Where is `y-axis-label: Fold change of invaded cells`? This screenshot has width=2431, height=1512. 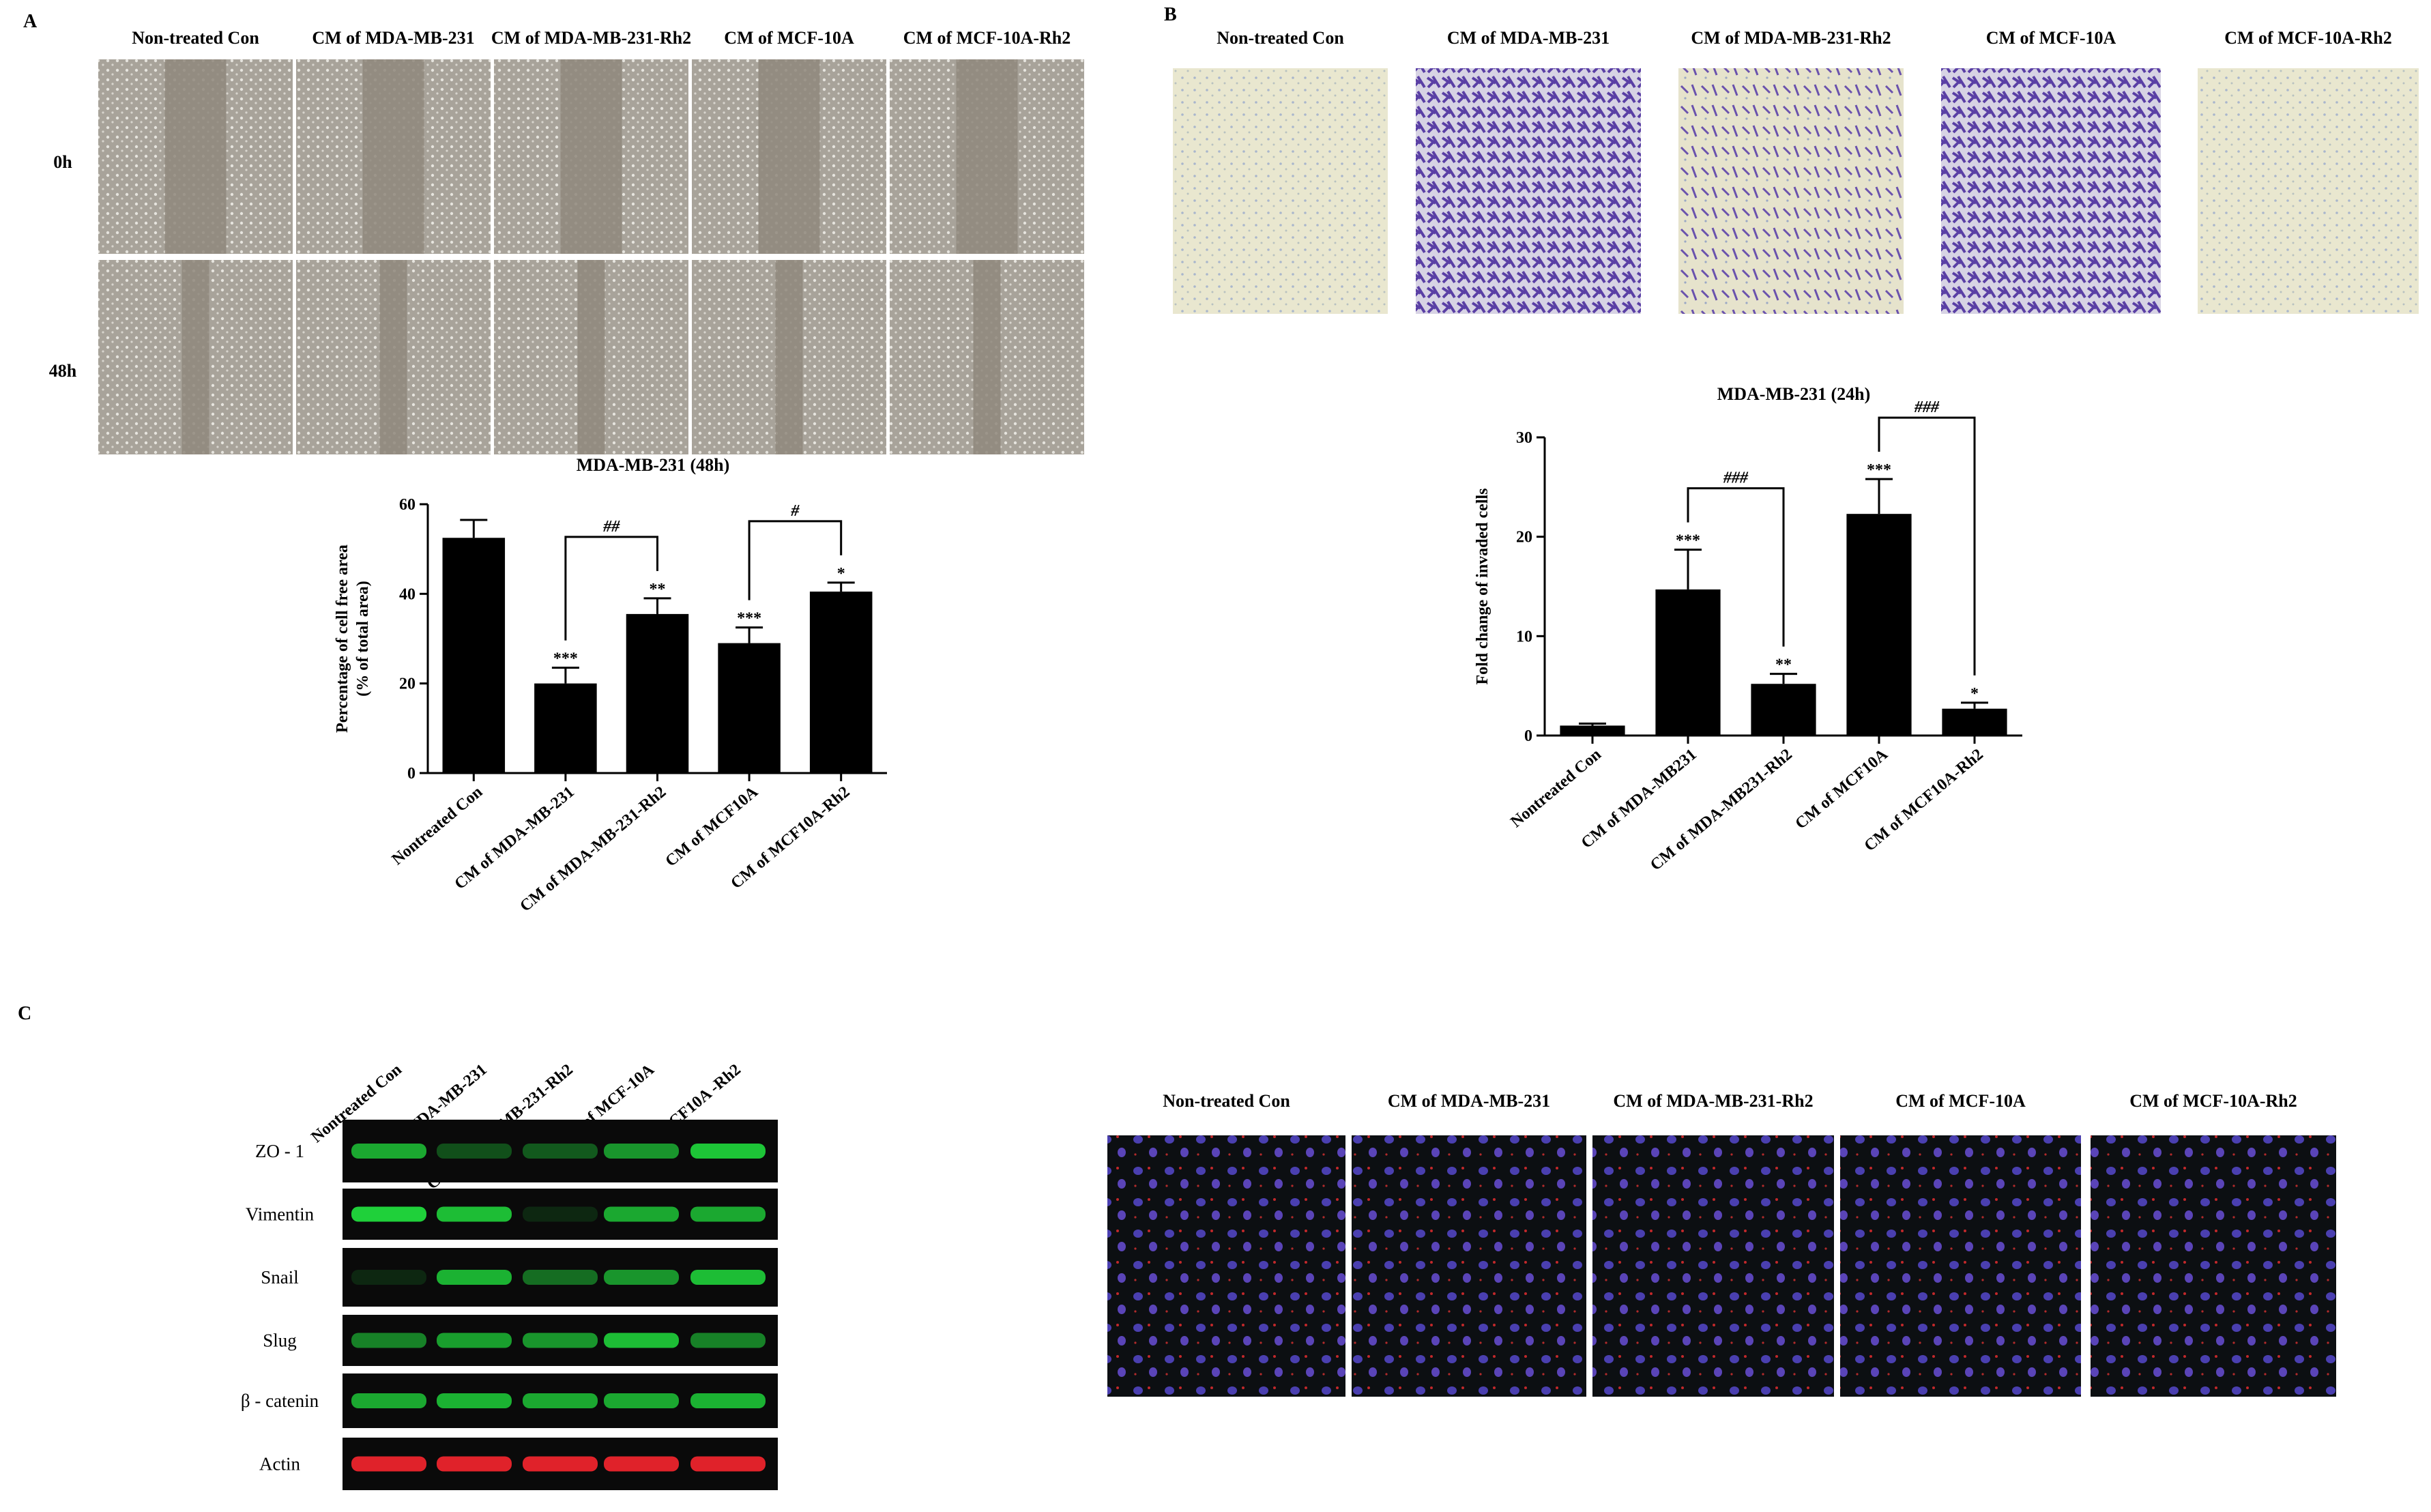 y-axis-label: Fold change of invaded cells is located at coordinates (1482, 586).